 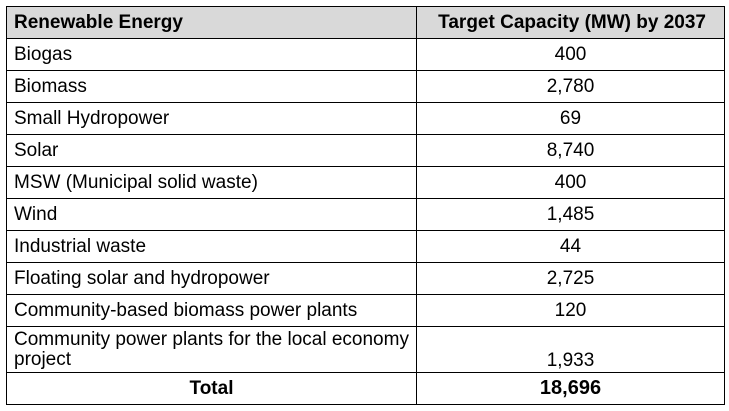 I want to click on row-name: Biogas, so click(x=211, y=54).